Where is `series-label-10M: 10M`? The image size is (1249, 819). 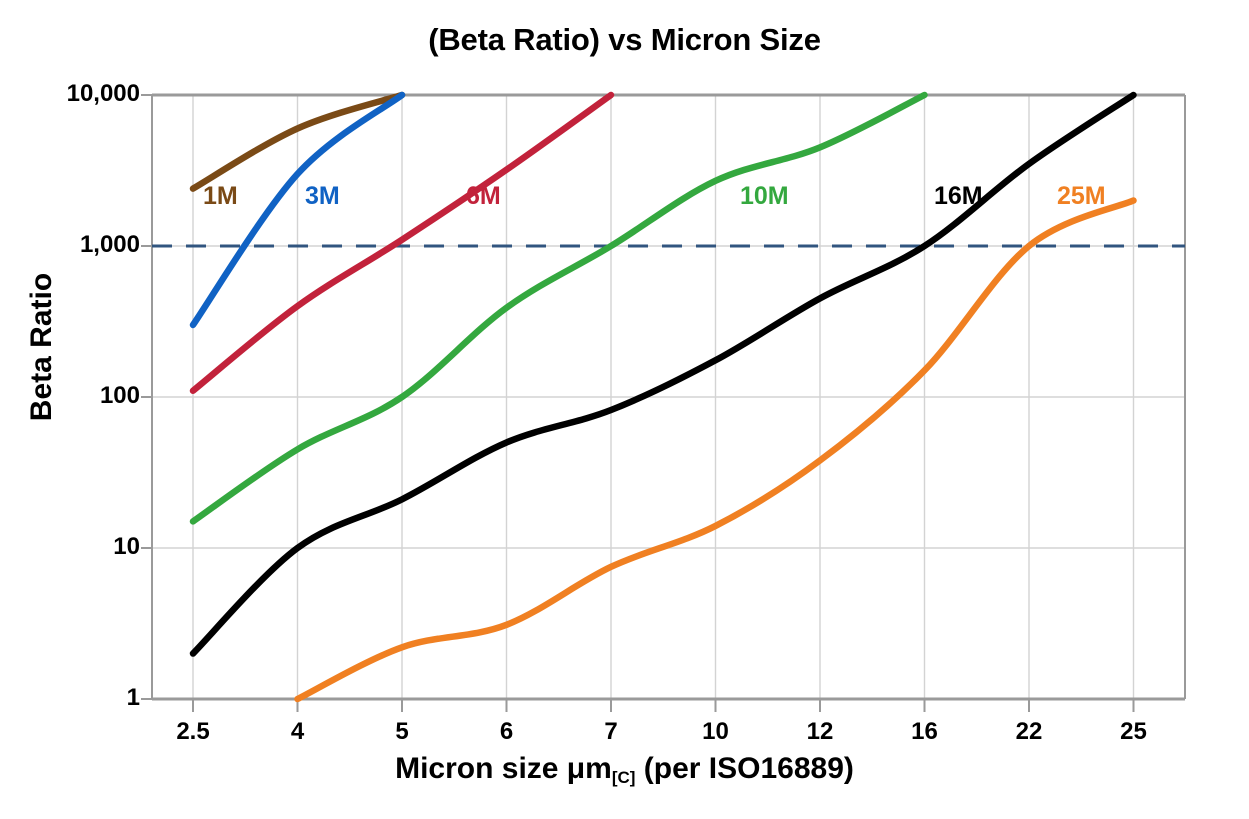
series-label-10M: 10M is located at coordinates (764, 196).